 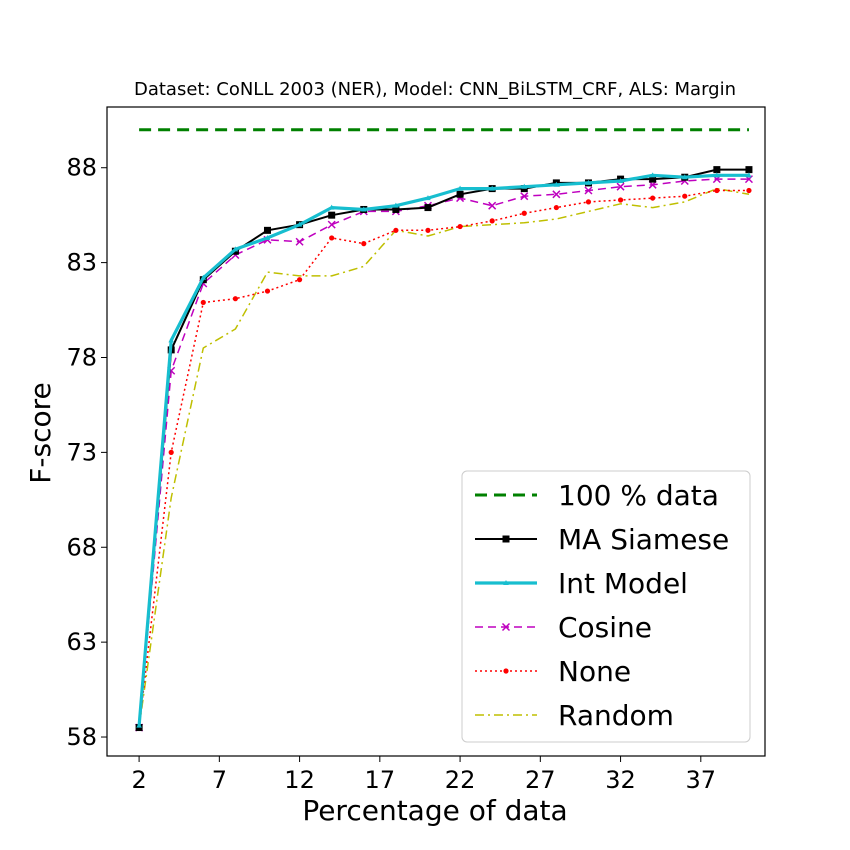 What do you see at coordinates (643, 539) in the screenshot?
I see `legend-label: MA Siamese` at bounding box center [643, 539].